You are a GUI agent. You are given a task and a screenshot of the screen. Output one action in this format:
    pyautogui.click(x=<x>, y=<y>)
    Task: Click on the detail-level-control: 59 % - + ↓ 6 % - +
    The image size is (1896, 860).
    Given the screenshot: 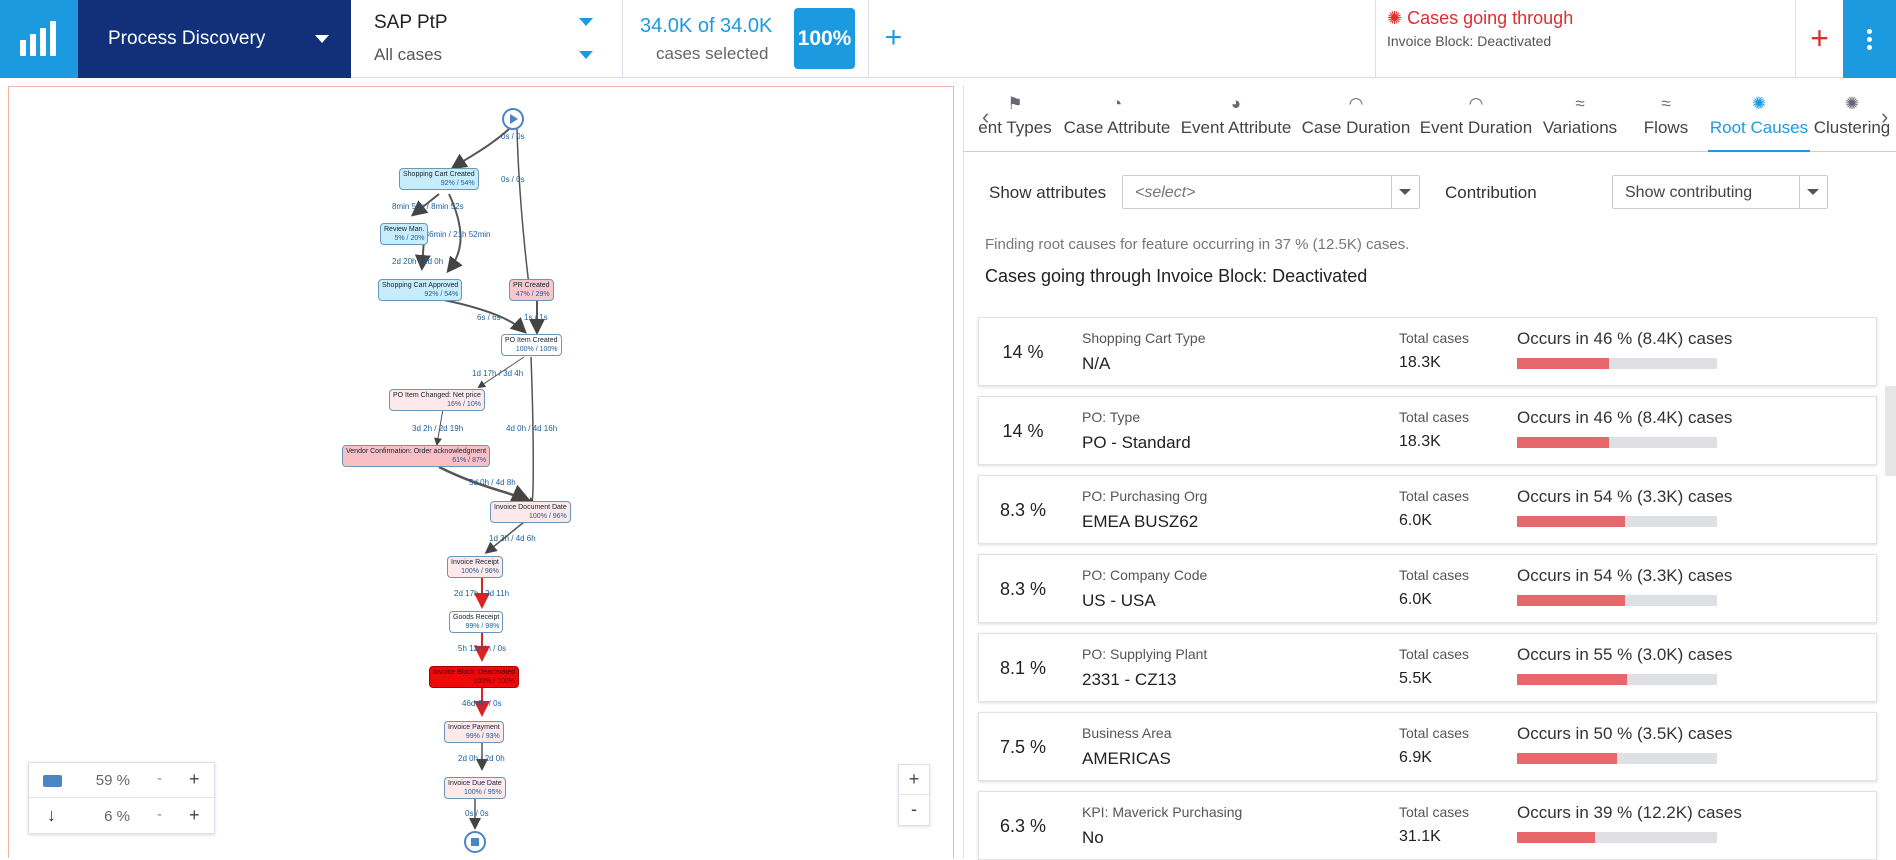 What is the action you would take?
    pyautogui.click(x=122, y=798)
    